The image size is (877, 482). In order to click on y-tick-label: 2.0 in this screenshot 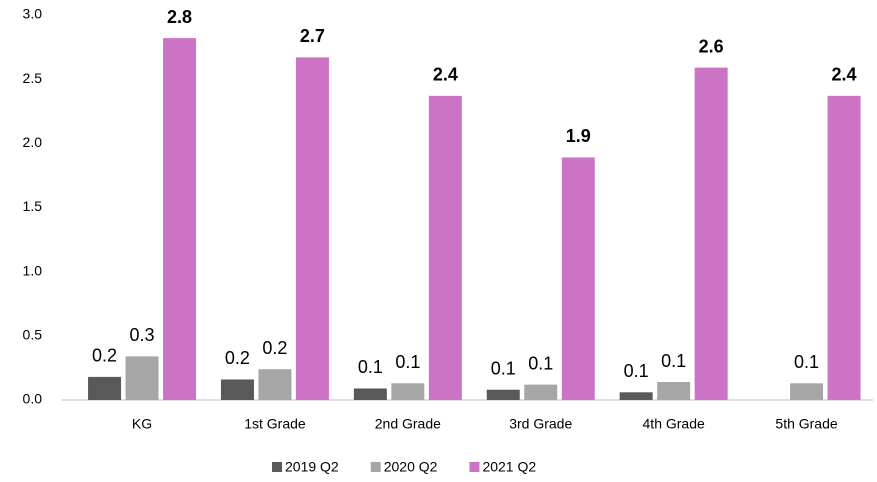, I will do `click(33, 142)`.